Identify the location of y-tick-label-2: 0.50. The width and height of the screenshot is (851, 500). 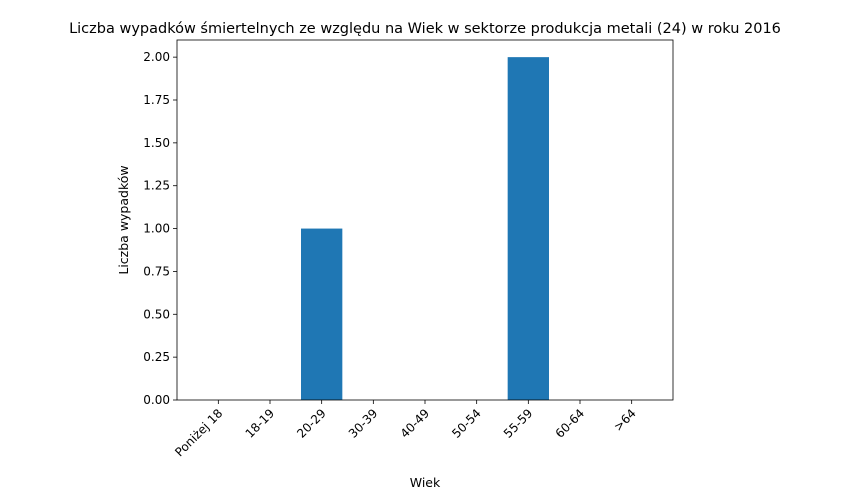
(156, 314).